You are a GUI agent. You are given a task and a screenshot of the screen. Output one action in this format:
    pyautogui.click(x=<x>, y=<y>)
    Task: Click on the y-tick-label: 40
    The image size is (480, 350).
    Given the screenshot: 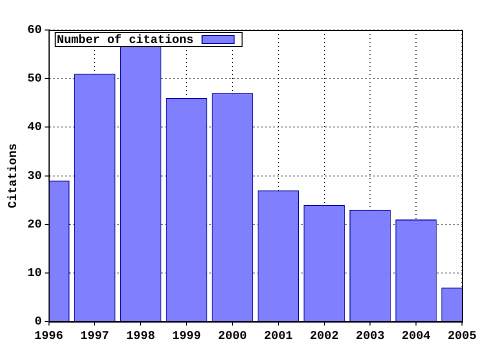 What is the action you would take?
    pyautogui.click(x=34, y=127)
    